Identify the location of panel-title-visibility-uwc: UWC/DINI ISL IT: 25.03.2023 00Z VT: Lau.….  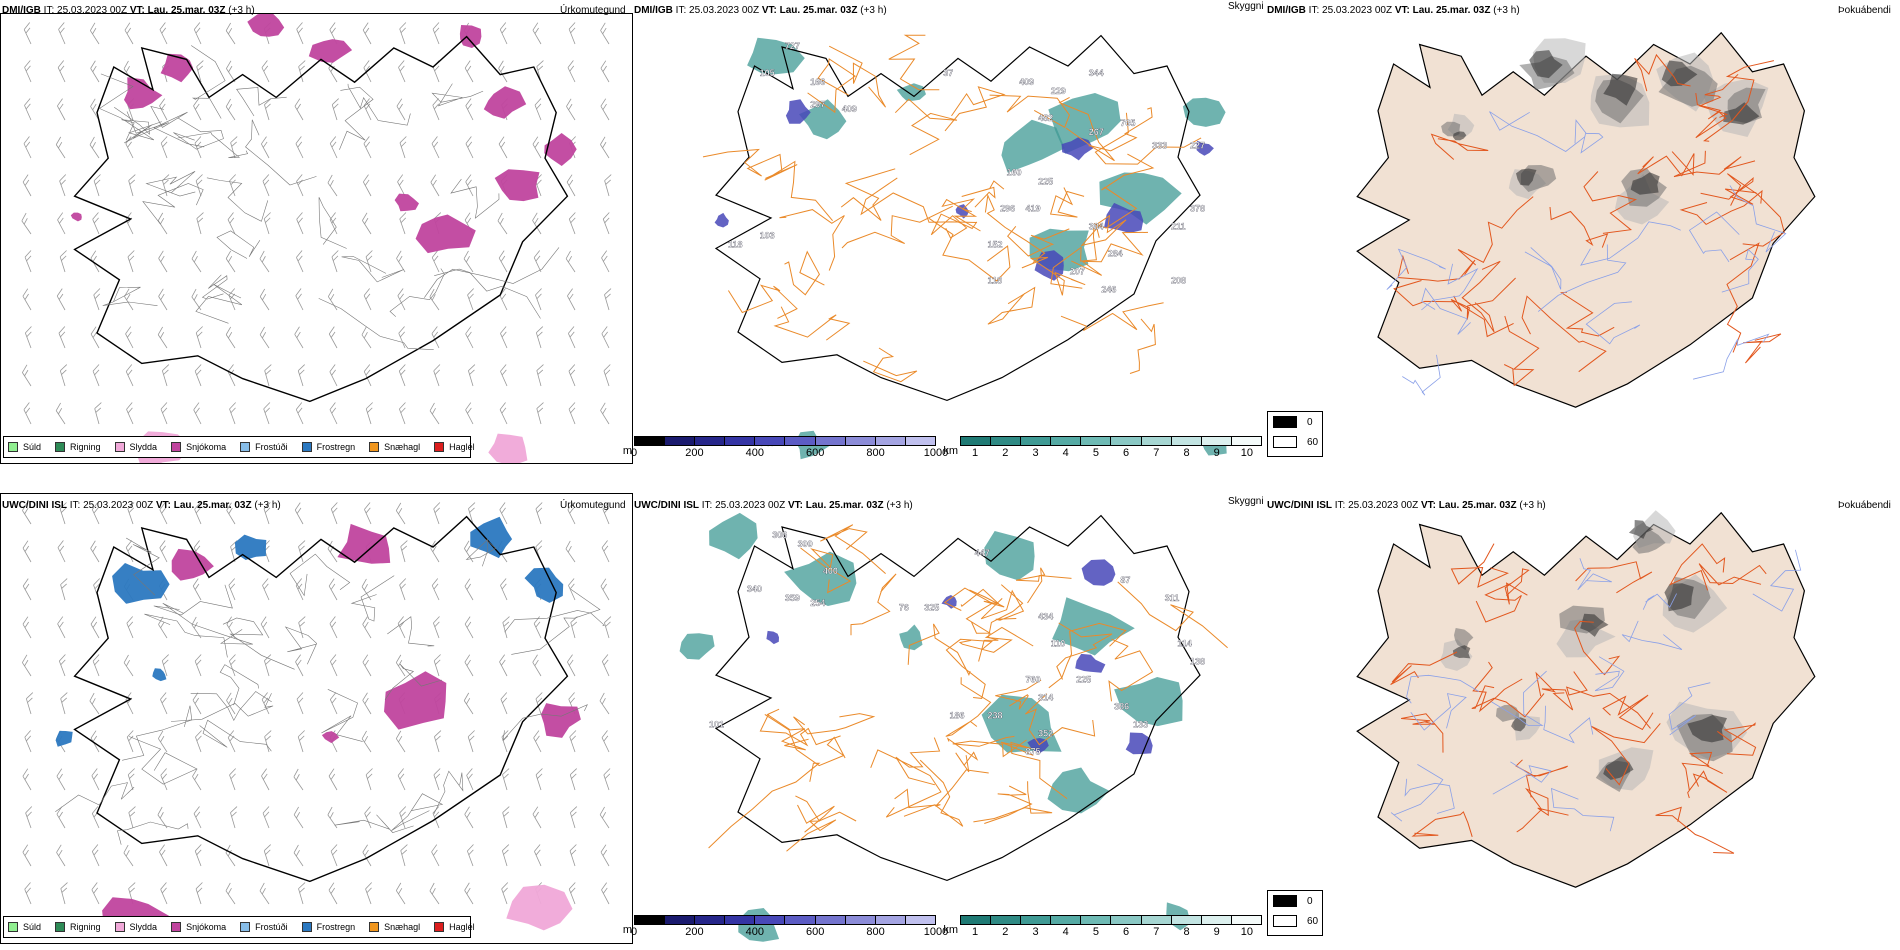
(773, 505).